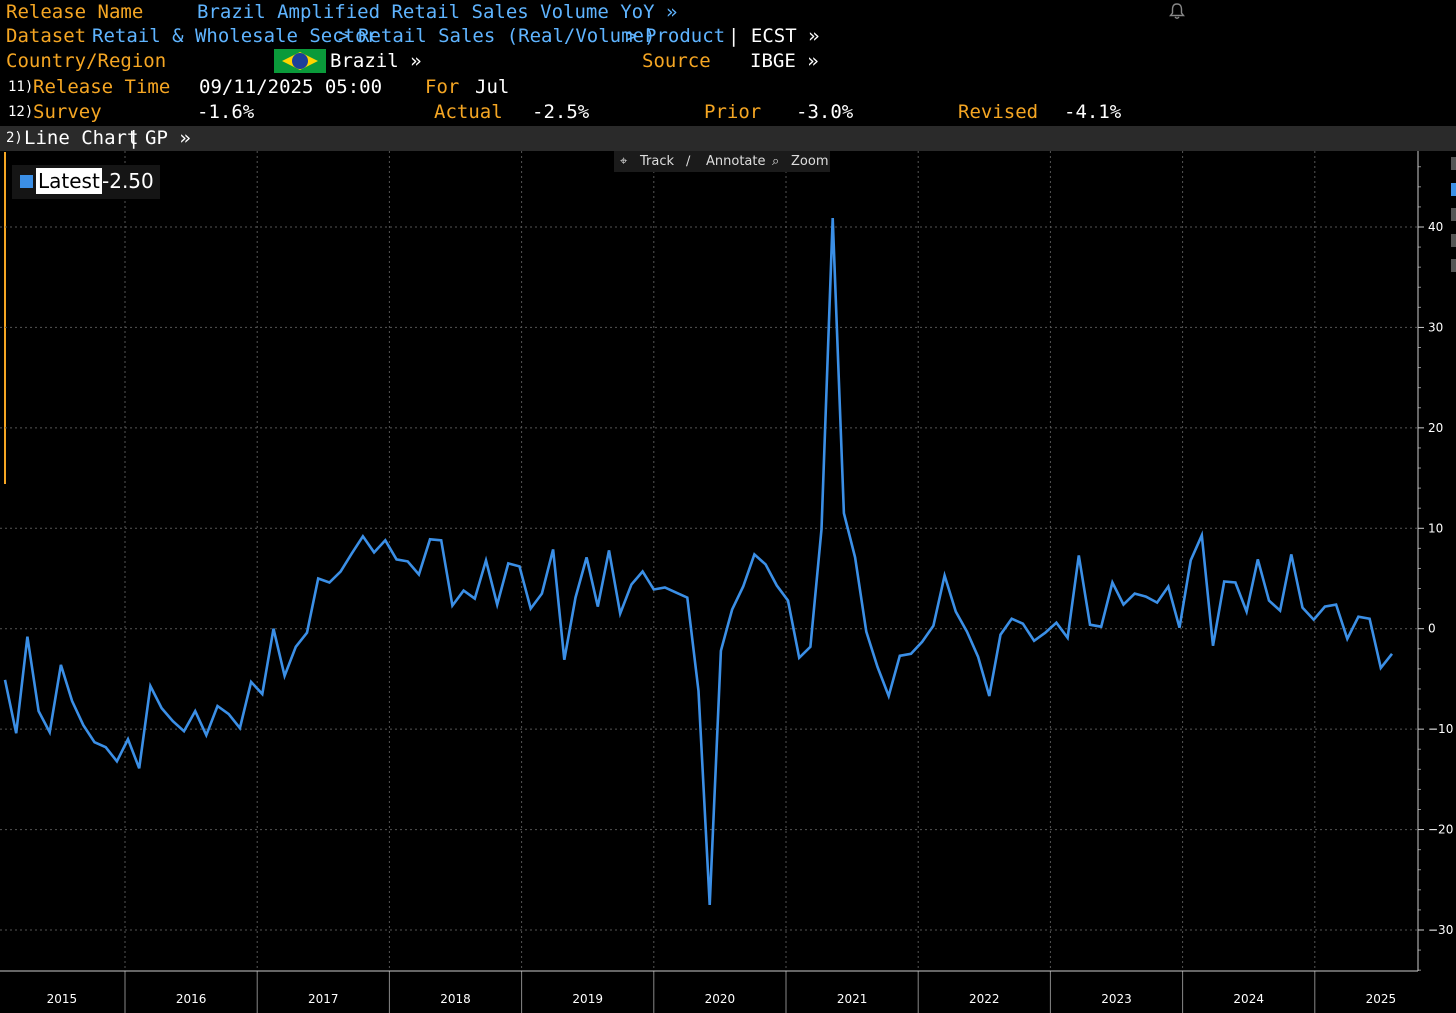  Describe the element at coordinates (14, 138) in the screenshot. I see `chart-bar-number: 2)` at that location.